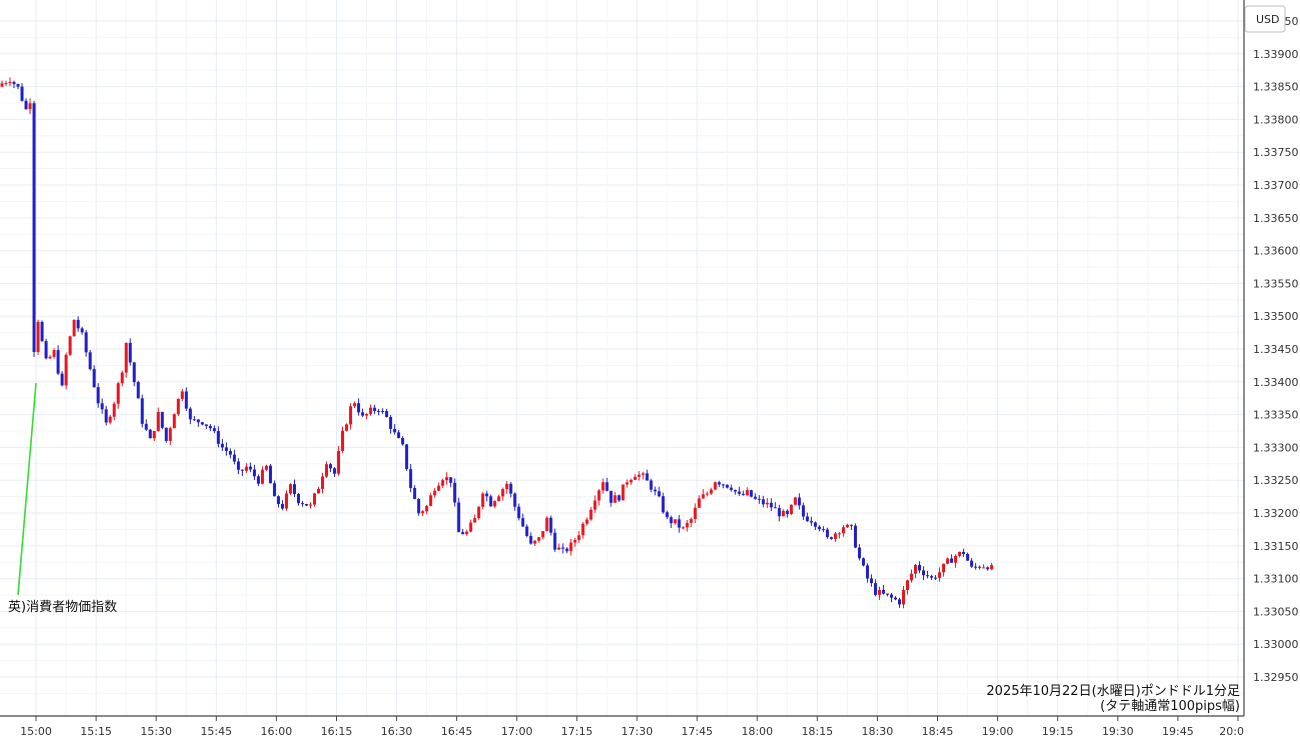 The image size is (1300, 745). Describe the element at coordinates (1113, 691) in the screenshot. I see `chart-caption-line1: 2025年10月22日(水曜日)ポンドドル1分足` at that location.